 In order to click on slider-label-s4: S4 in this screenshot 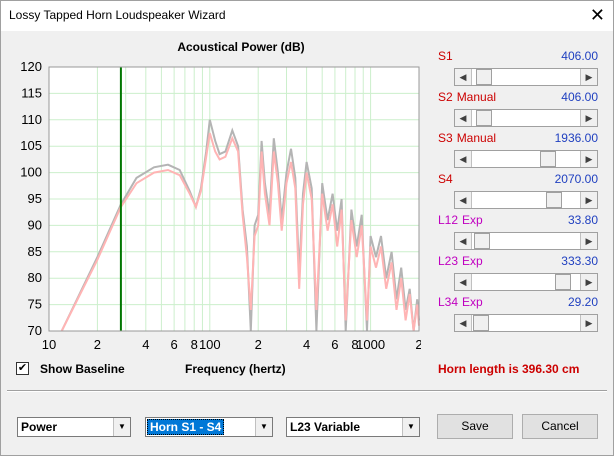, I will do `click(447, 179)`.